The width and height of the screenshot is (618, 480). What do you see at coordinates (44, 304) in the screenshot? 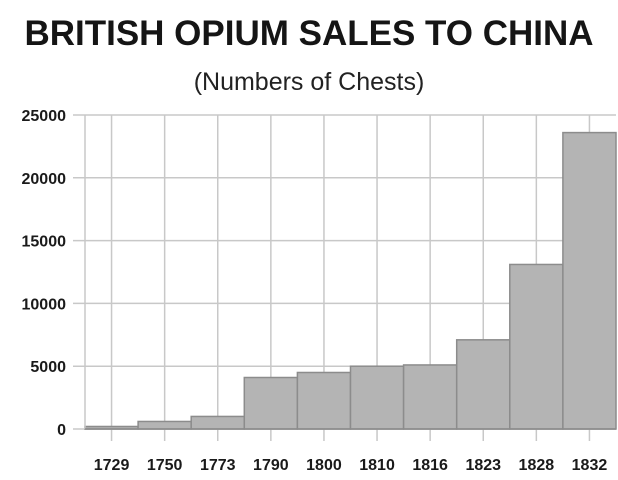
I see `y-tick-label: 10000` at bounding box center [44, 304].